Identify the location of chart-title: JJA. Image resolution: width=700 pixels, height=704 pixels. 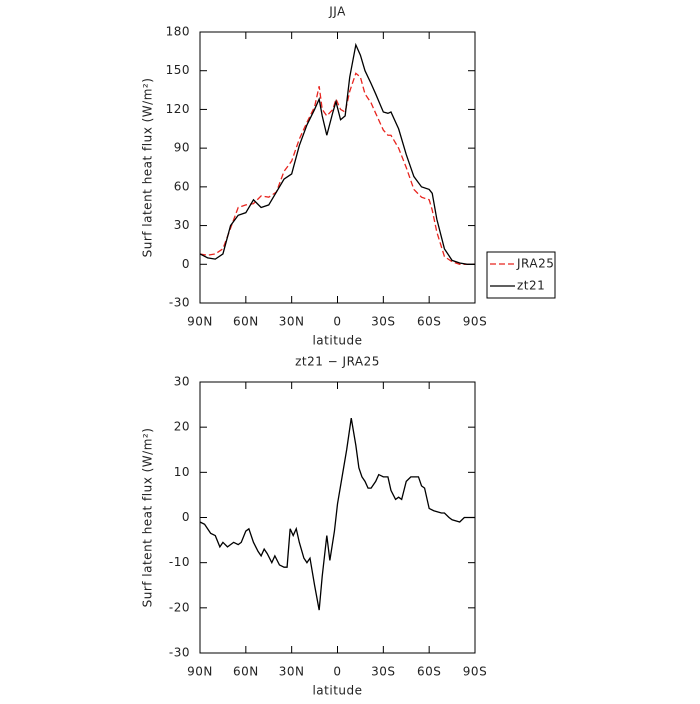
(337, 12).